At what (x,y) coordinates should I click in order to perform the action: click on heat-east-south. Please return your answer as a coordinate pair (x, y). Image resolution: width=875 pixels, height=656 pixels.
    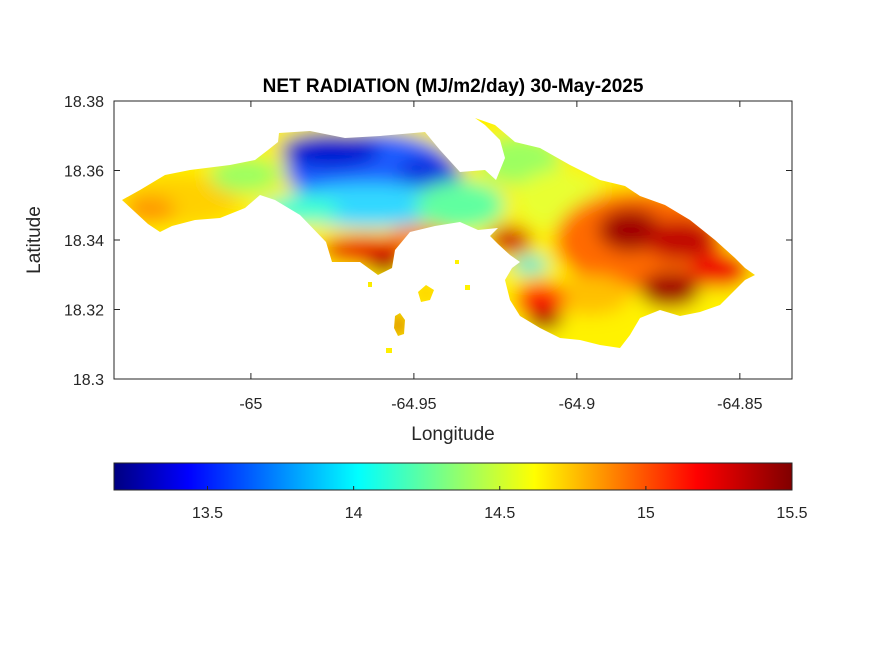
    Looking at the image, I should click on (670, 290).